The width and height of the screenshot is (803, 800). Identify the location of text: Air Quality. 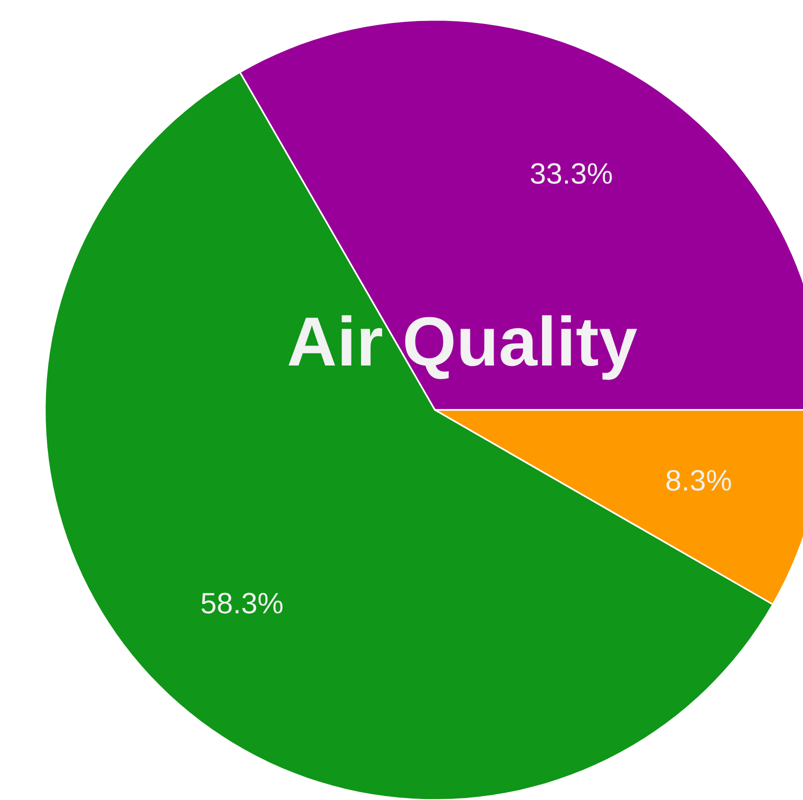
(463, 347).